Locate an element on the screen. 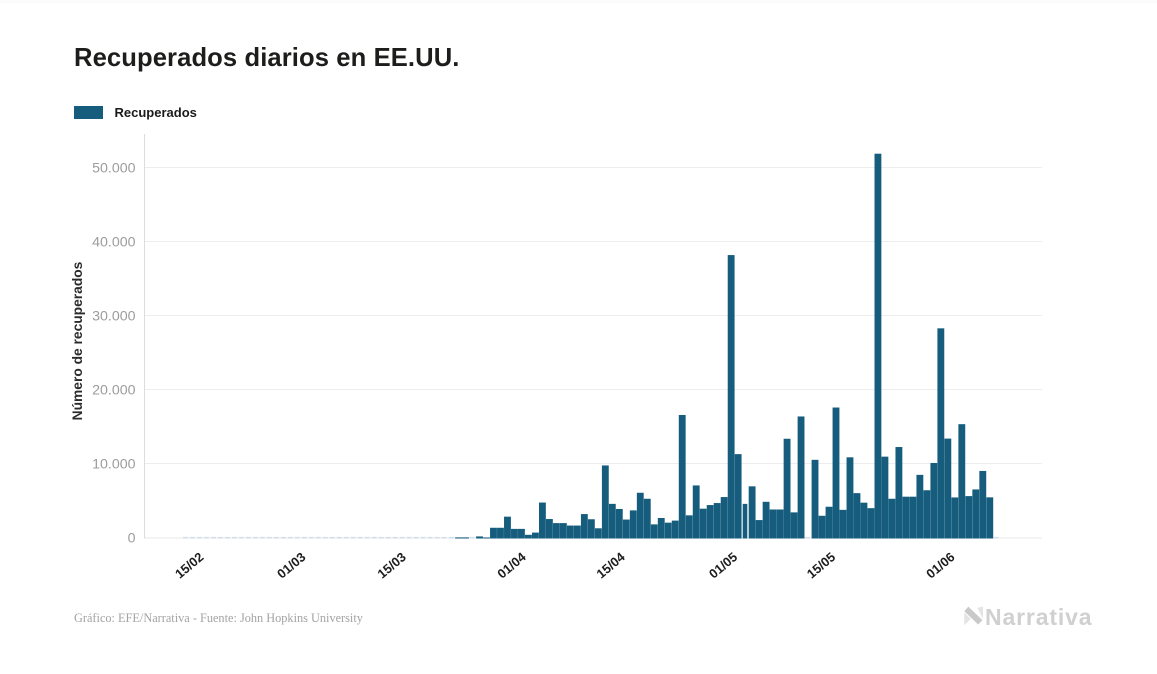  svg-text: 01/03 is located at coordinates (291, 565).